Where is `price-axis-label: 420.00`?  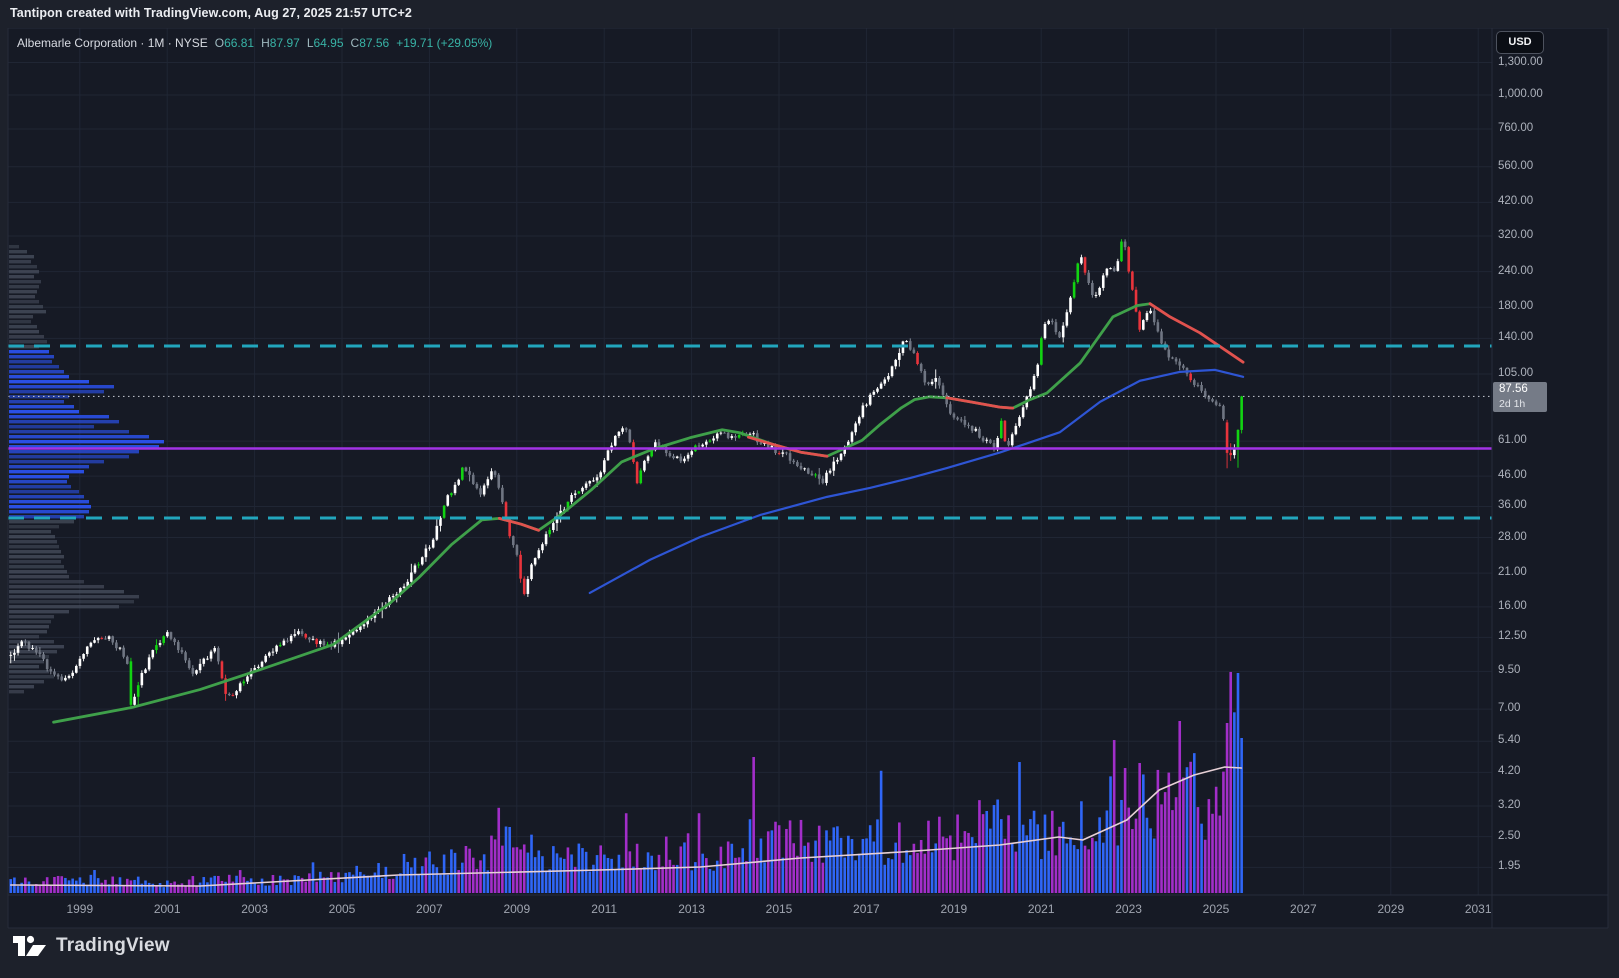
price-axis-label: 420.00 is located at coordinates (1516, 201).